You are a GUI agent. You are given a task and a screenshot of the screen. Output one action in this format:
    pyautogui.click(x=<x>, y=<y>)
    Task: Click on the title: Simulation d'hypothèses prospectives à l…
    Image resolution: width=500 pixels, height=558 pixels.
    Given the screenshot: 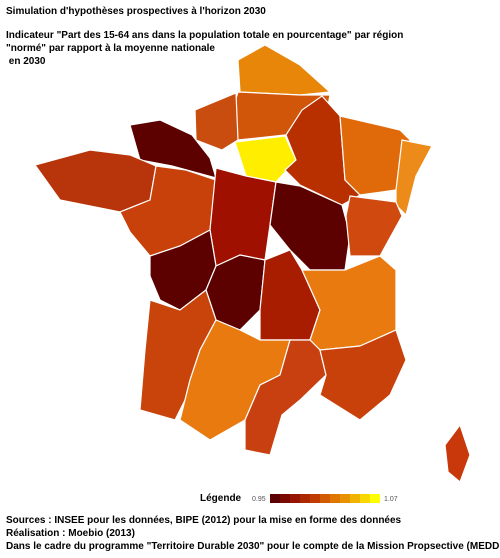 What is the action you would take?
    pyautogui.click(x=136, y=11)
    